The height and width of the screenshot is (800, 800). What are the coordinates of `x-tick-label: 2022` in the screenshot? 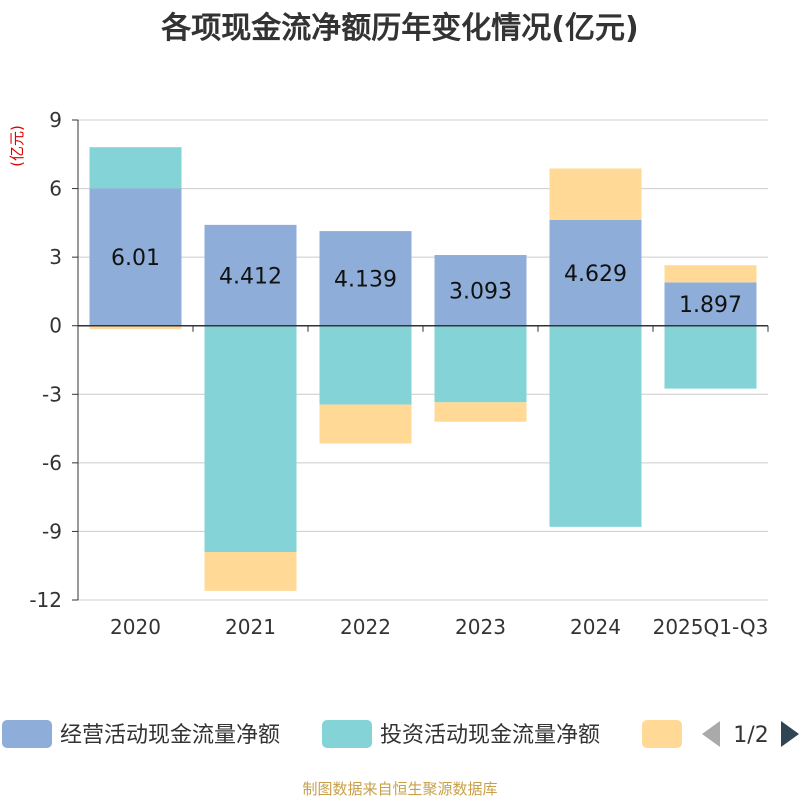 It's located at (365, 627).